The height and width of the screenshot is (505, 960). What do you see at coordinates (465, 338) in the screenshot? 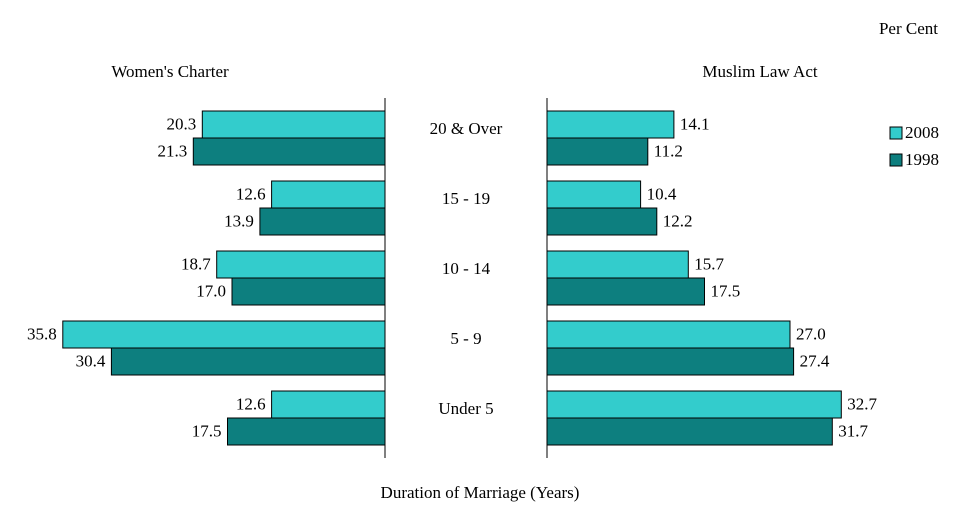
I see `category-label: 5 - 9` at bounding box center [465, 338].